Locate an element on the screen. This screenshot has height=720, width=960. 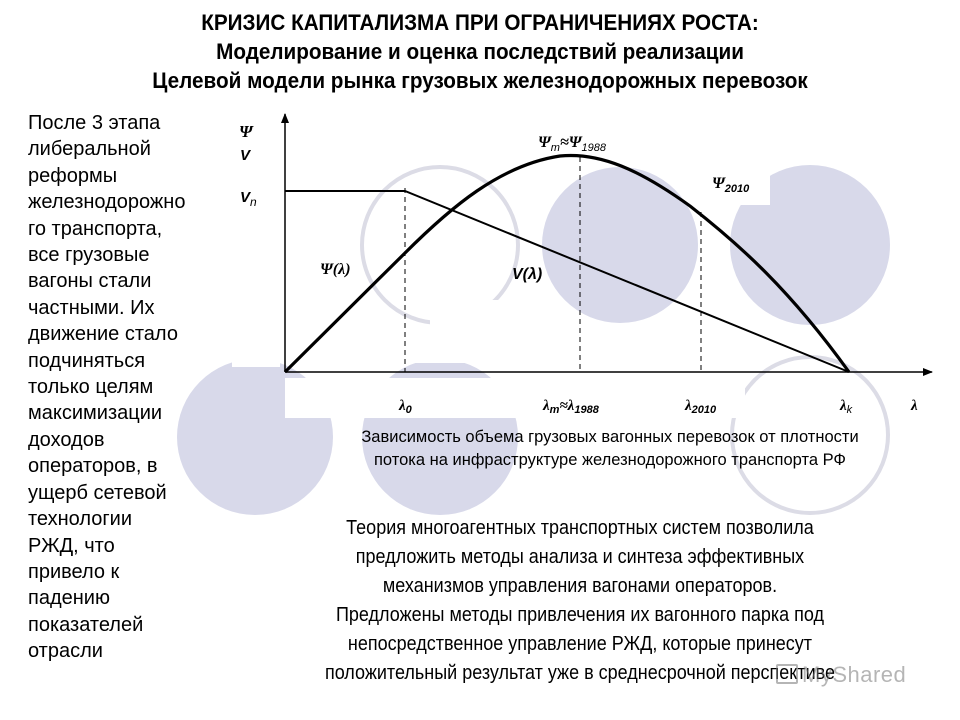
watermark: MyShared is located at coordinates (841, 675).